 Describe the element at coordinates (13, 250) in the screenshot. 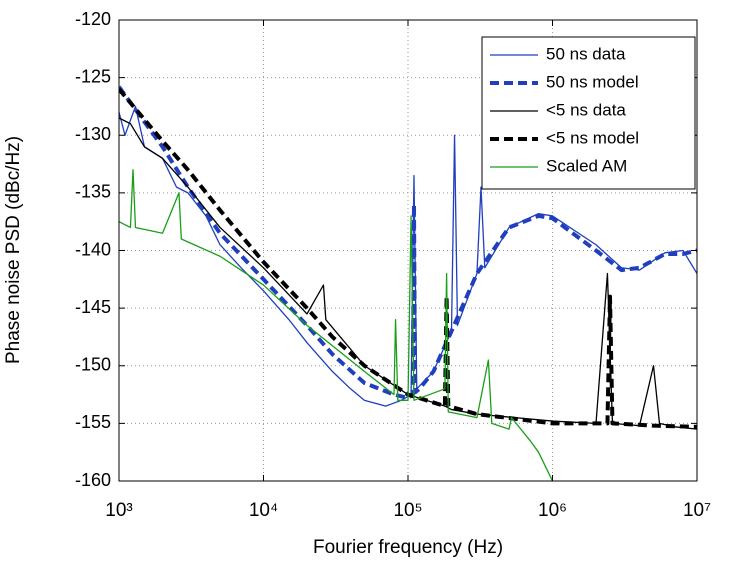

I see `y-axis-label: Phase noise PSD (dBc/Hz)` at that location.